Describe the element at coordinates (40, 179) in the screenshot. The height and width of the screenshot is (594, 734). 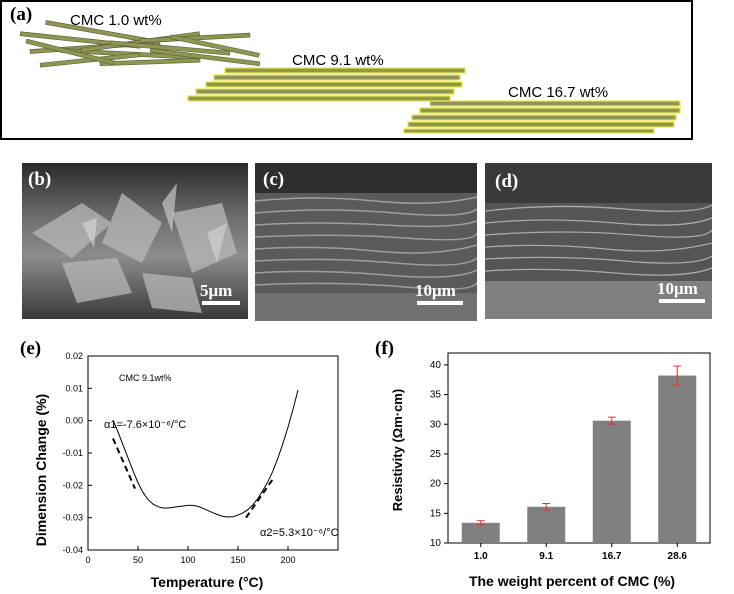
I see `panel-b-label: (b)` at that location.